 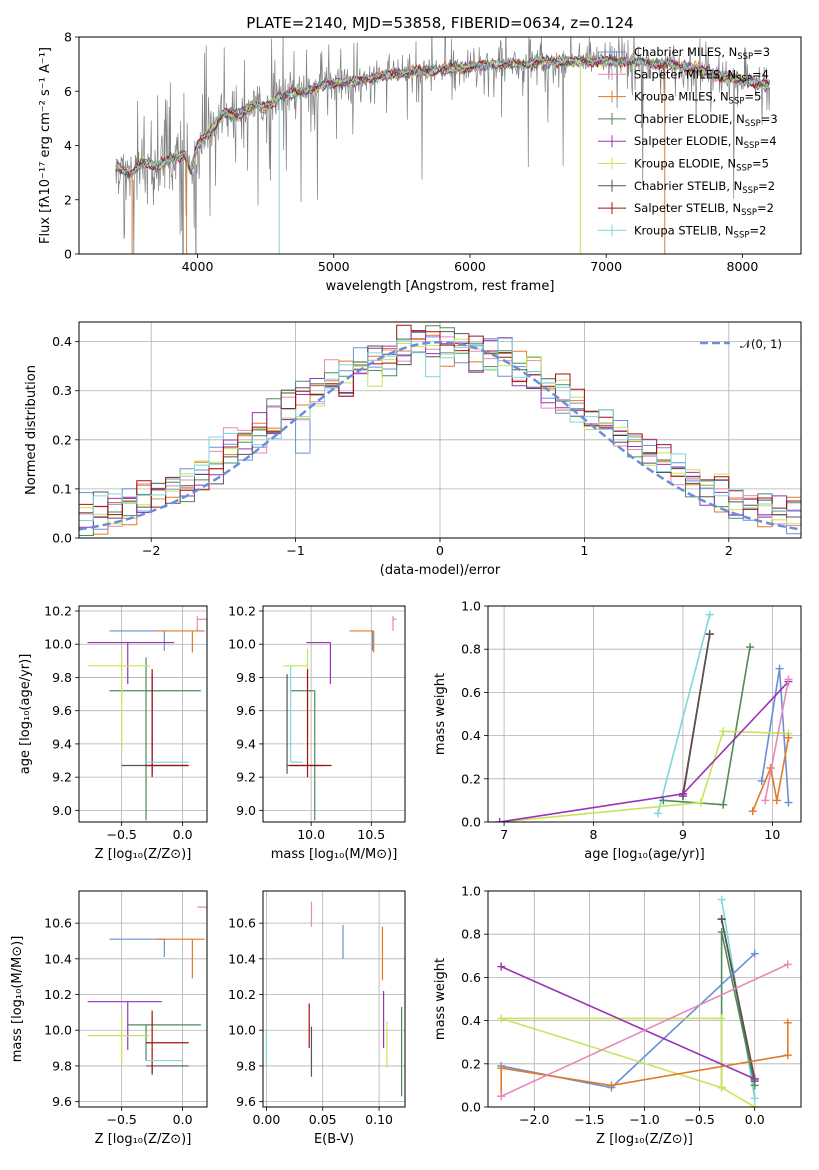 I want to click on y-tick-label: 0.6, so click(x=471, y=977).